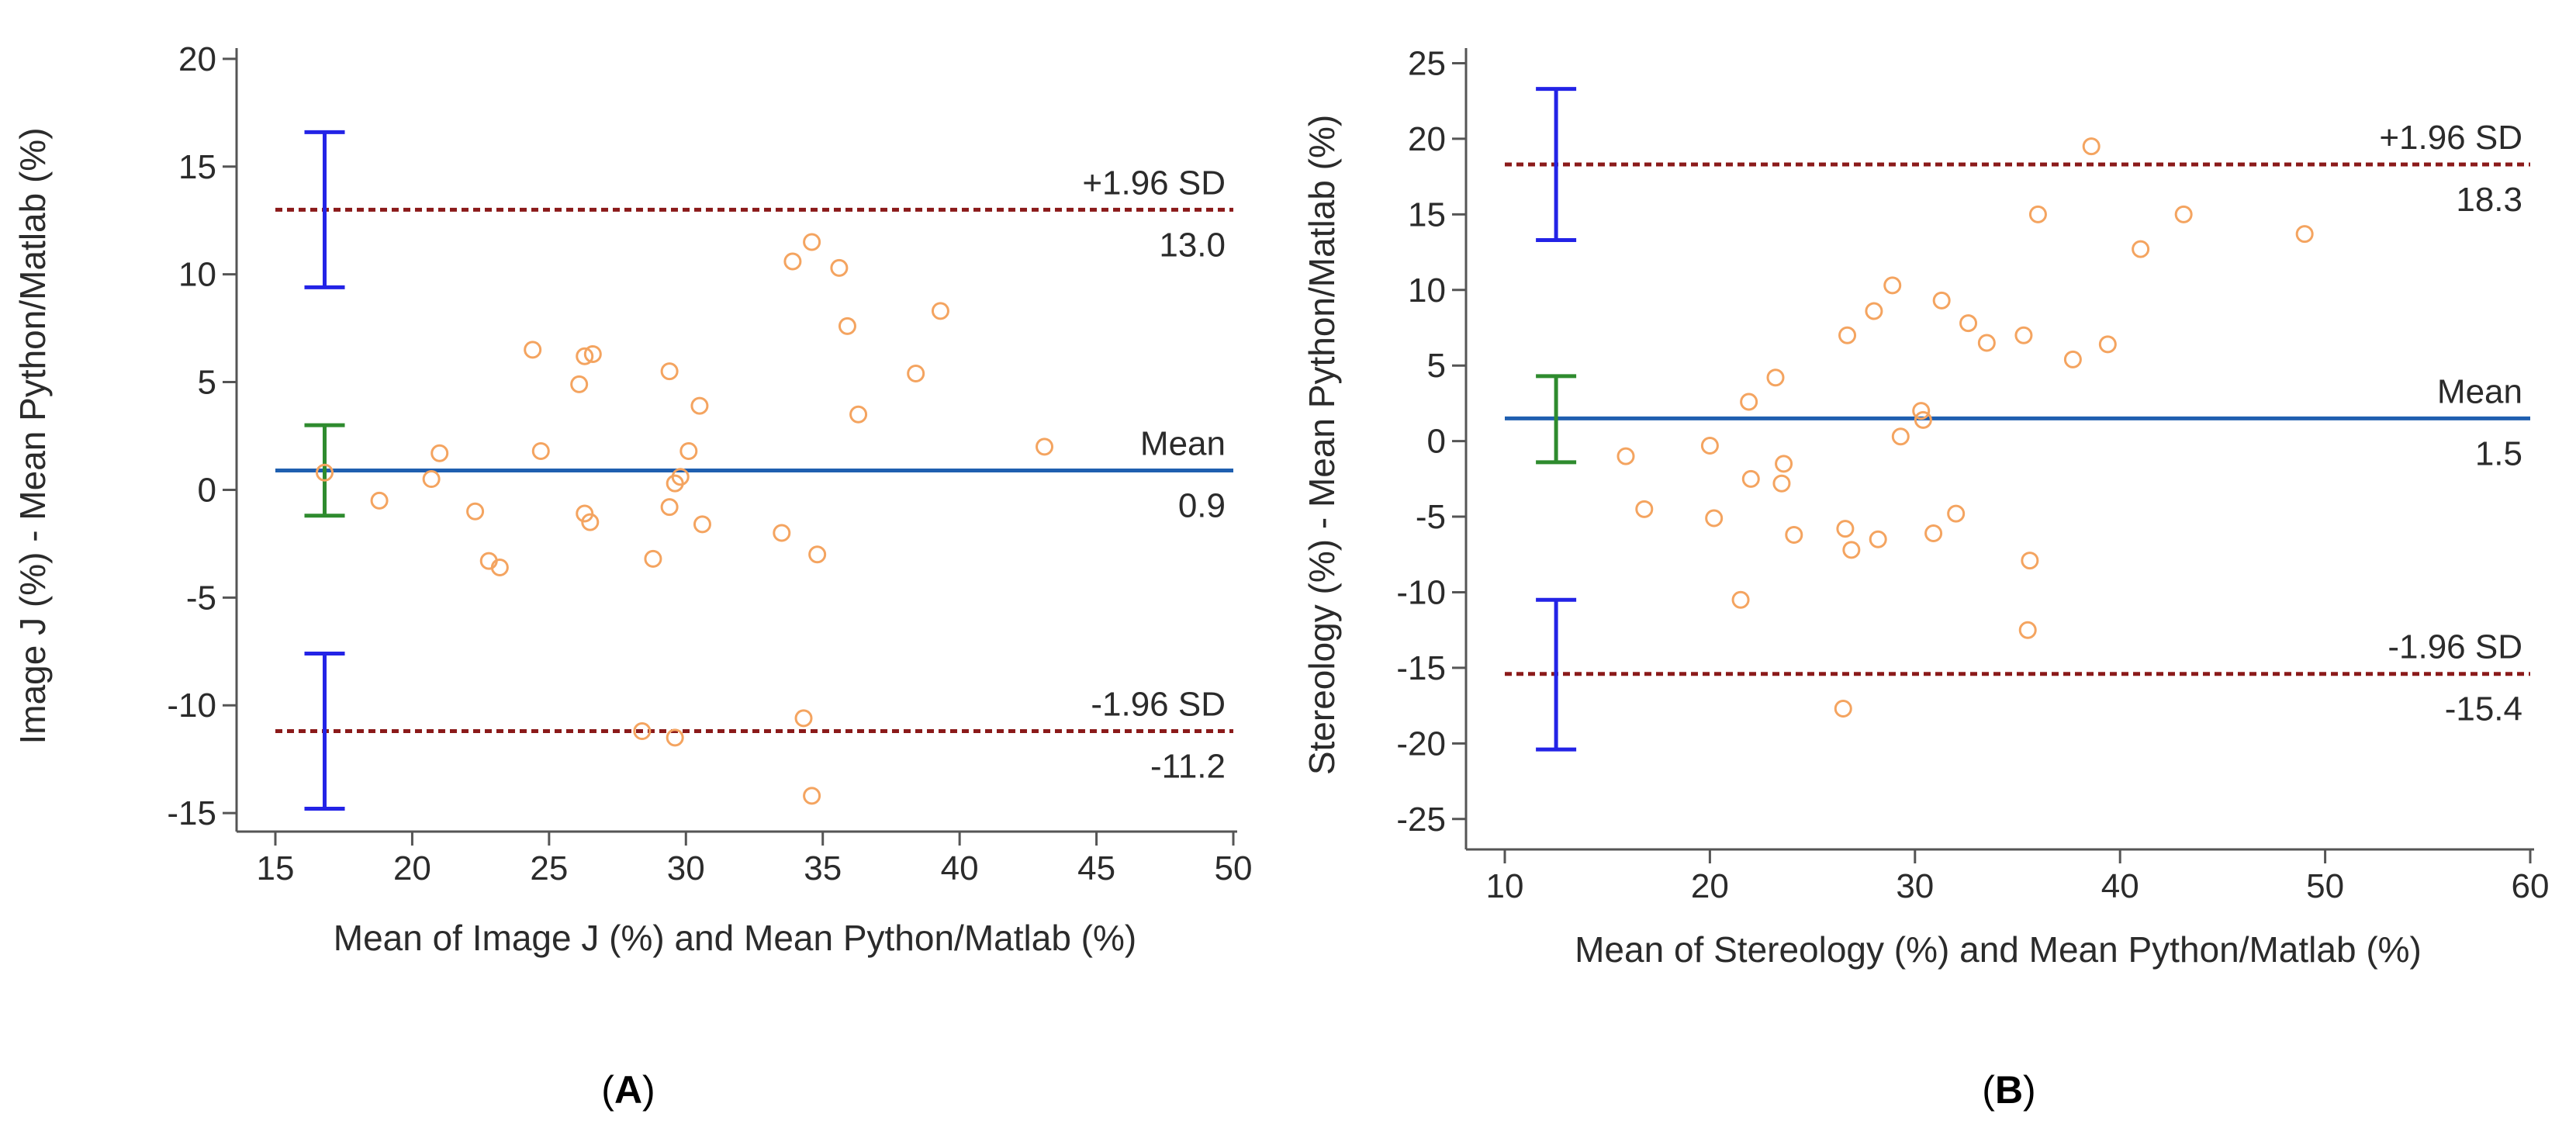 This screenshot has width=2576, height=1138. Describe the element at coordinates (1096, 868) in the screenshot. I see `x-tick-label: 45` at that location.